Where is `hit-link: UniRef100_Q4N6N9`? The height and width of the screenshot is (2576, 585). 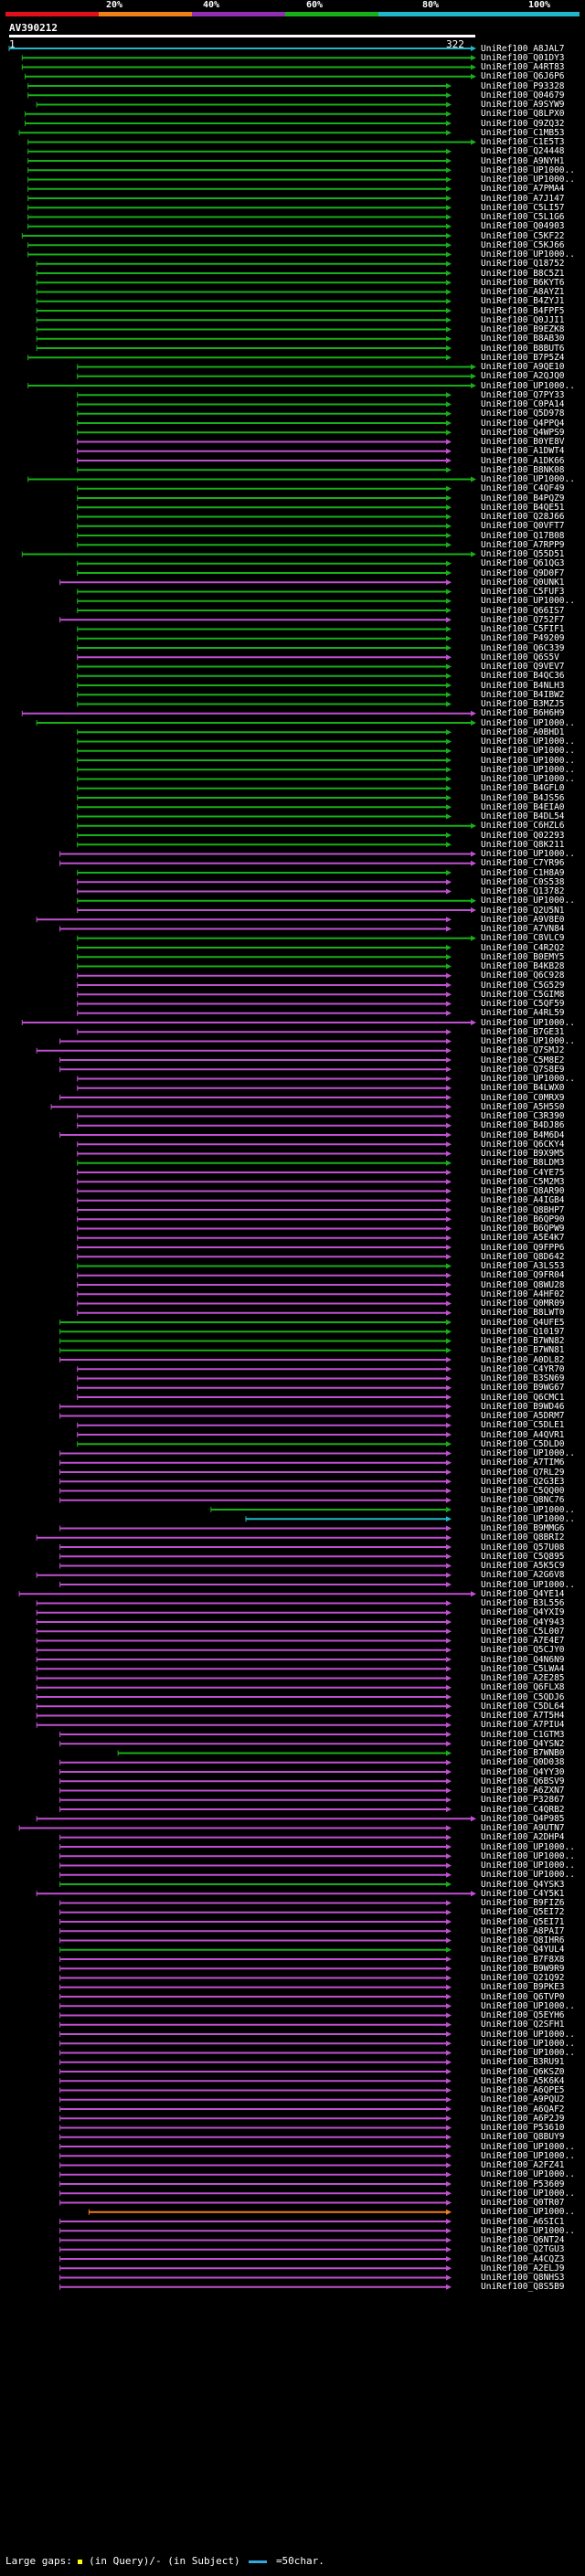 hit-link: UniRef100_Q4N6N9 is located at coordinates (523, 1659).